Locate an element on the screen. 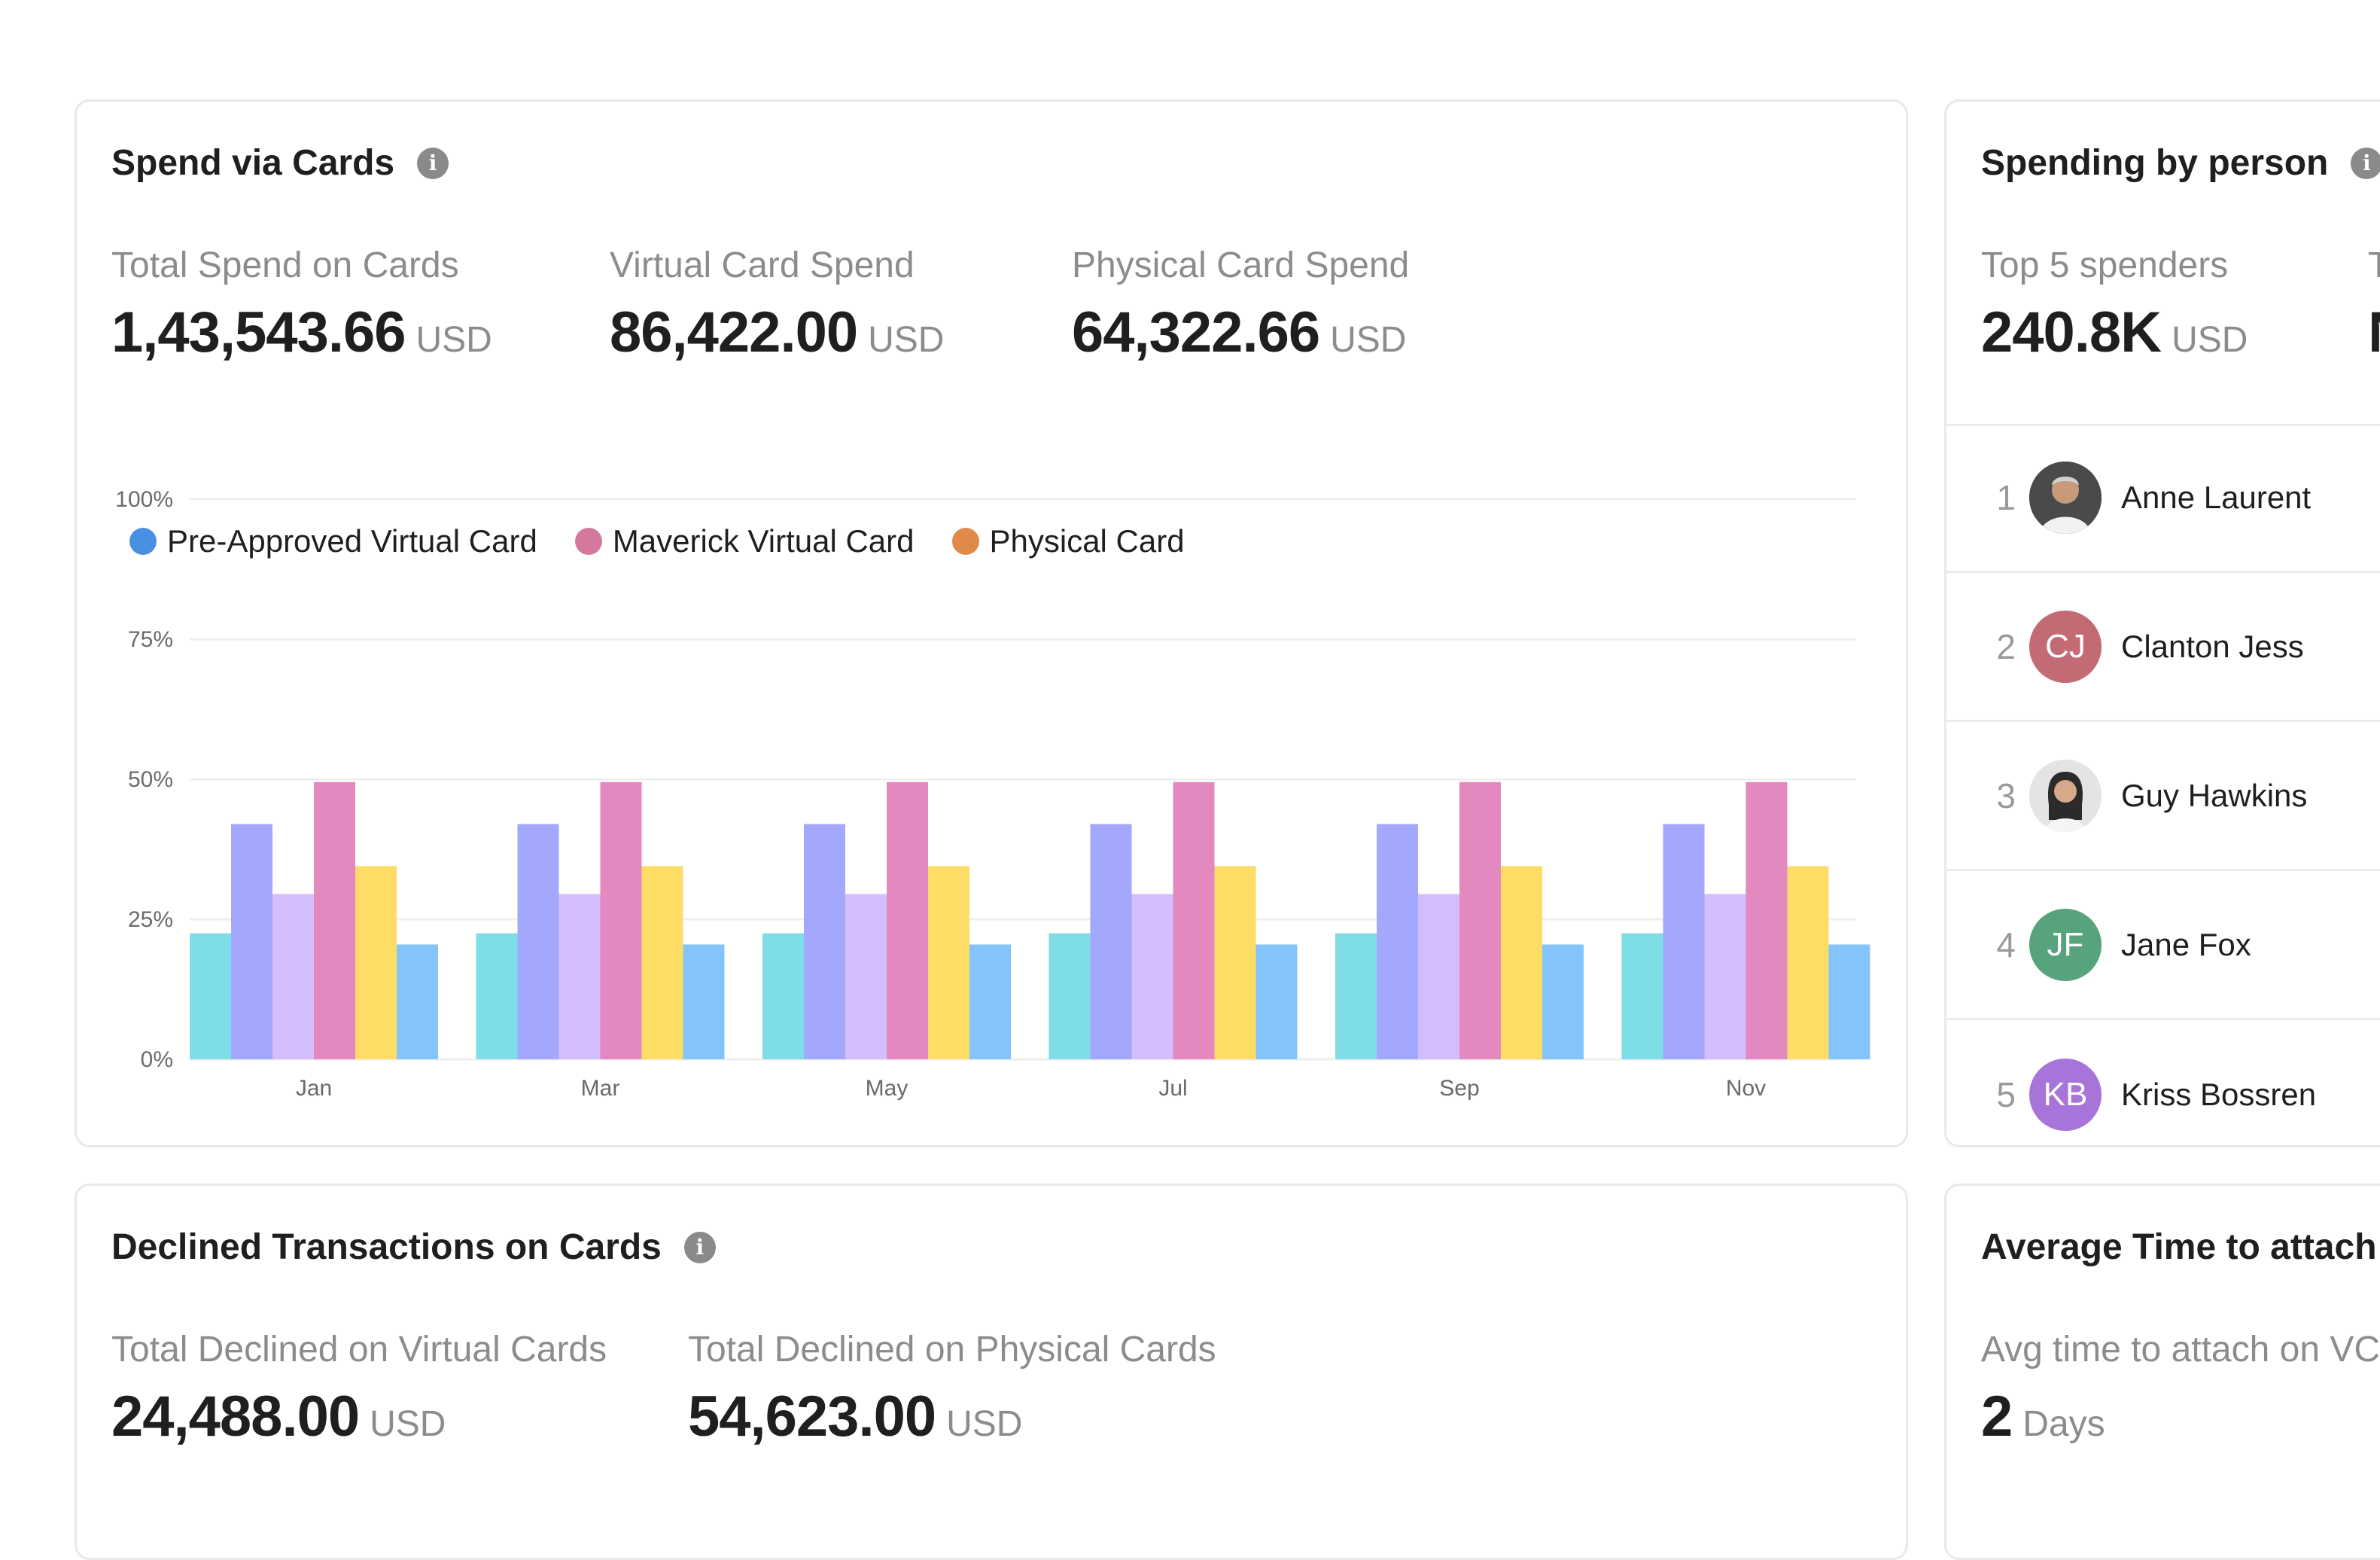  stat-avg-time: Avg time to attach on VC 2 Days is located at coordinates (2180, 1389).